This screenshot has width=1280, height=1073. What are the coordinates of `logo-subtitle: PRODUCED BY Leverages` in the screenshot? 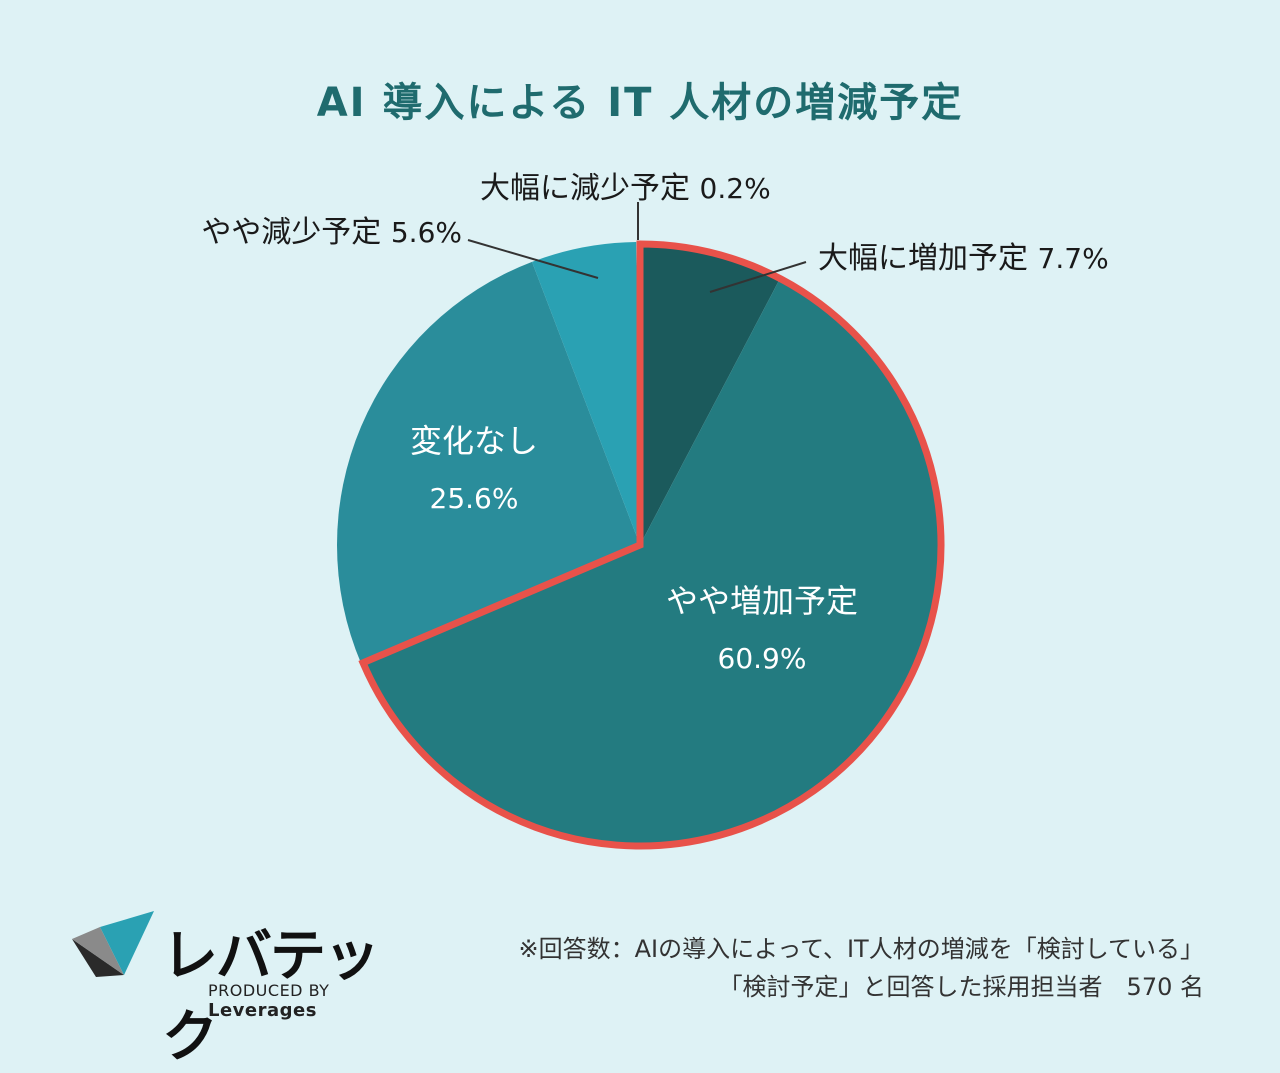 It's located at (310, 1001).